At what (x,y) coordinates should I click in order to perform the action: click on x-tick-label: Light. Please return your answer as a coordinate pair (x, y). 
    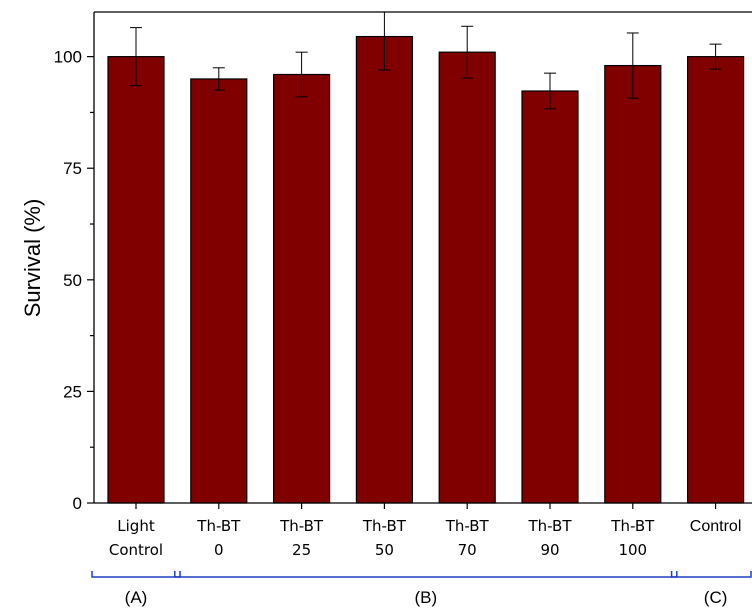
    Looking at the image, I should click on (136, 526).